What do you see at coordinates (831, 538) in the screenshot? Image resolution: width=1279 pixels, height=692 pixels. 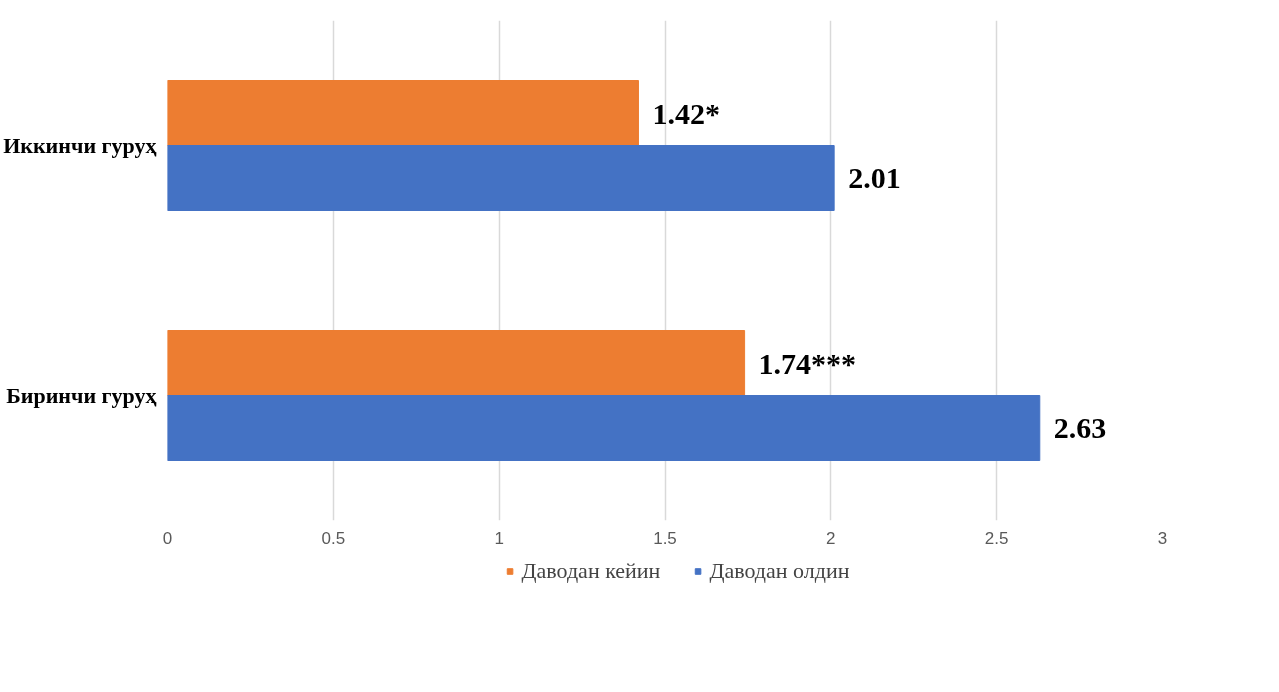 I see `x-tick-label: 2` at bounding box center [831, 538].